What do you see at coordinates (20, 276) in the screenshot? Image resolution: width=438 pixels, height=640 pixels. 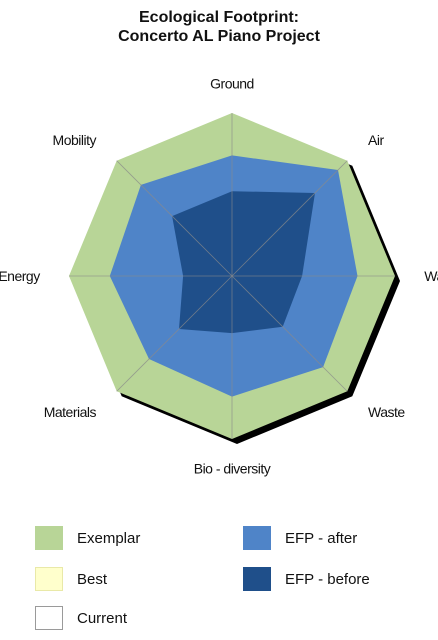 I see `axis-label-energy: Energy` at bounding box center [20, 276].